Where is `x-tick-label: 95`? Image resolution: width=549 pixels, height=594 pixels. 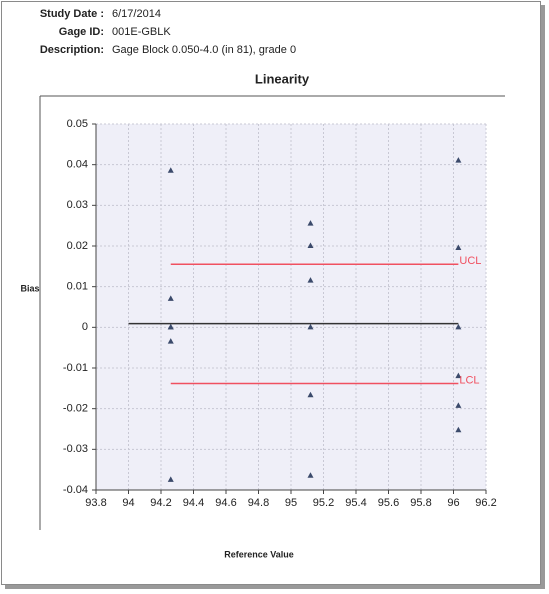 x-tick-label: 95 is located at coordinates (291, 503).